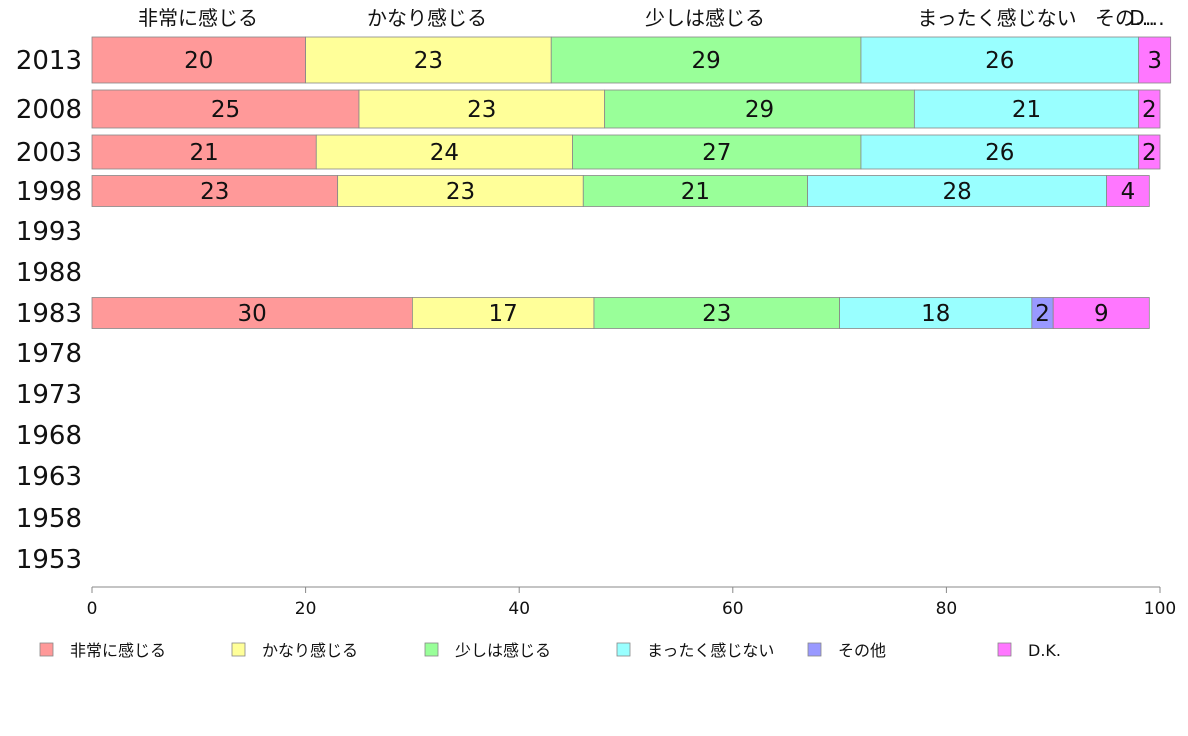 Image resolution: width=1188 pixels, height=736 pixels. I want to click on x-tick-label: 0, so click(92, 609).